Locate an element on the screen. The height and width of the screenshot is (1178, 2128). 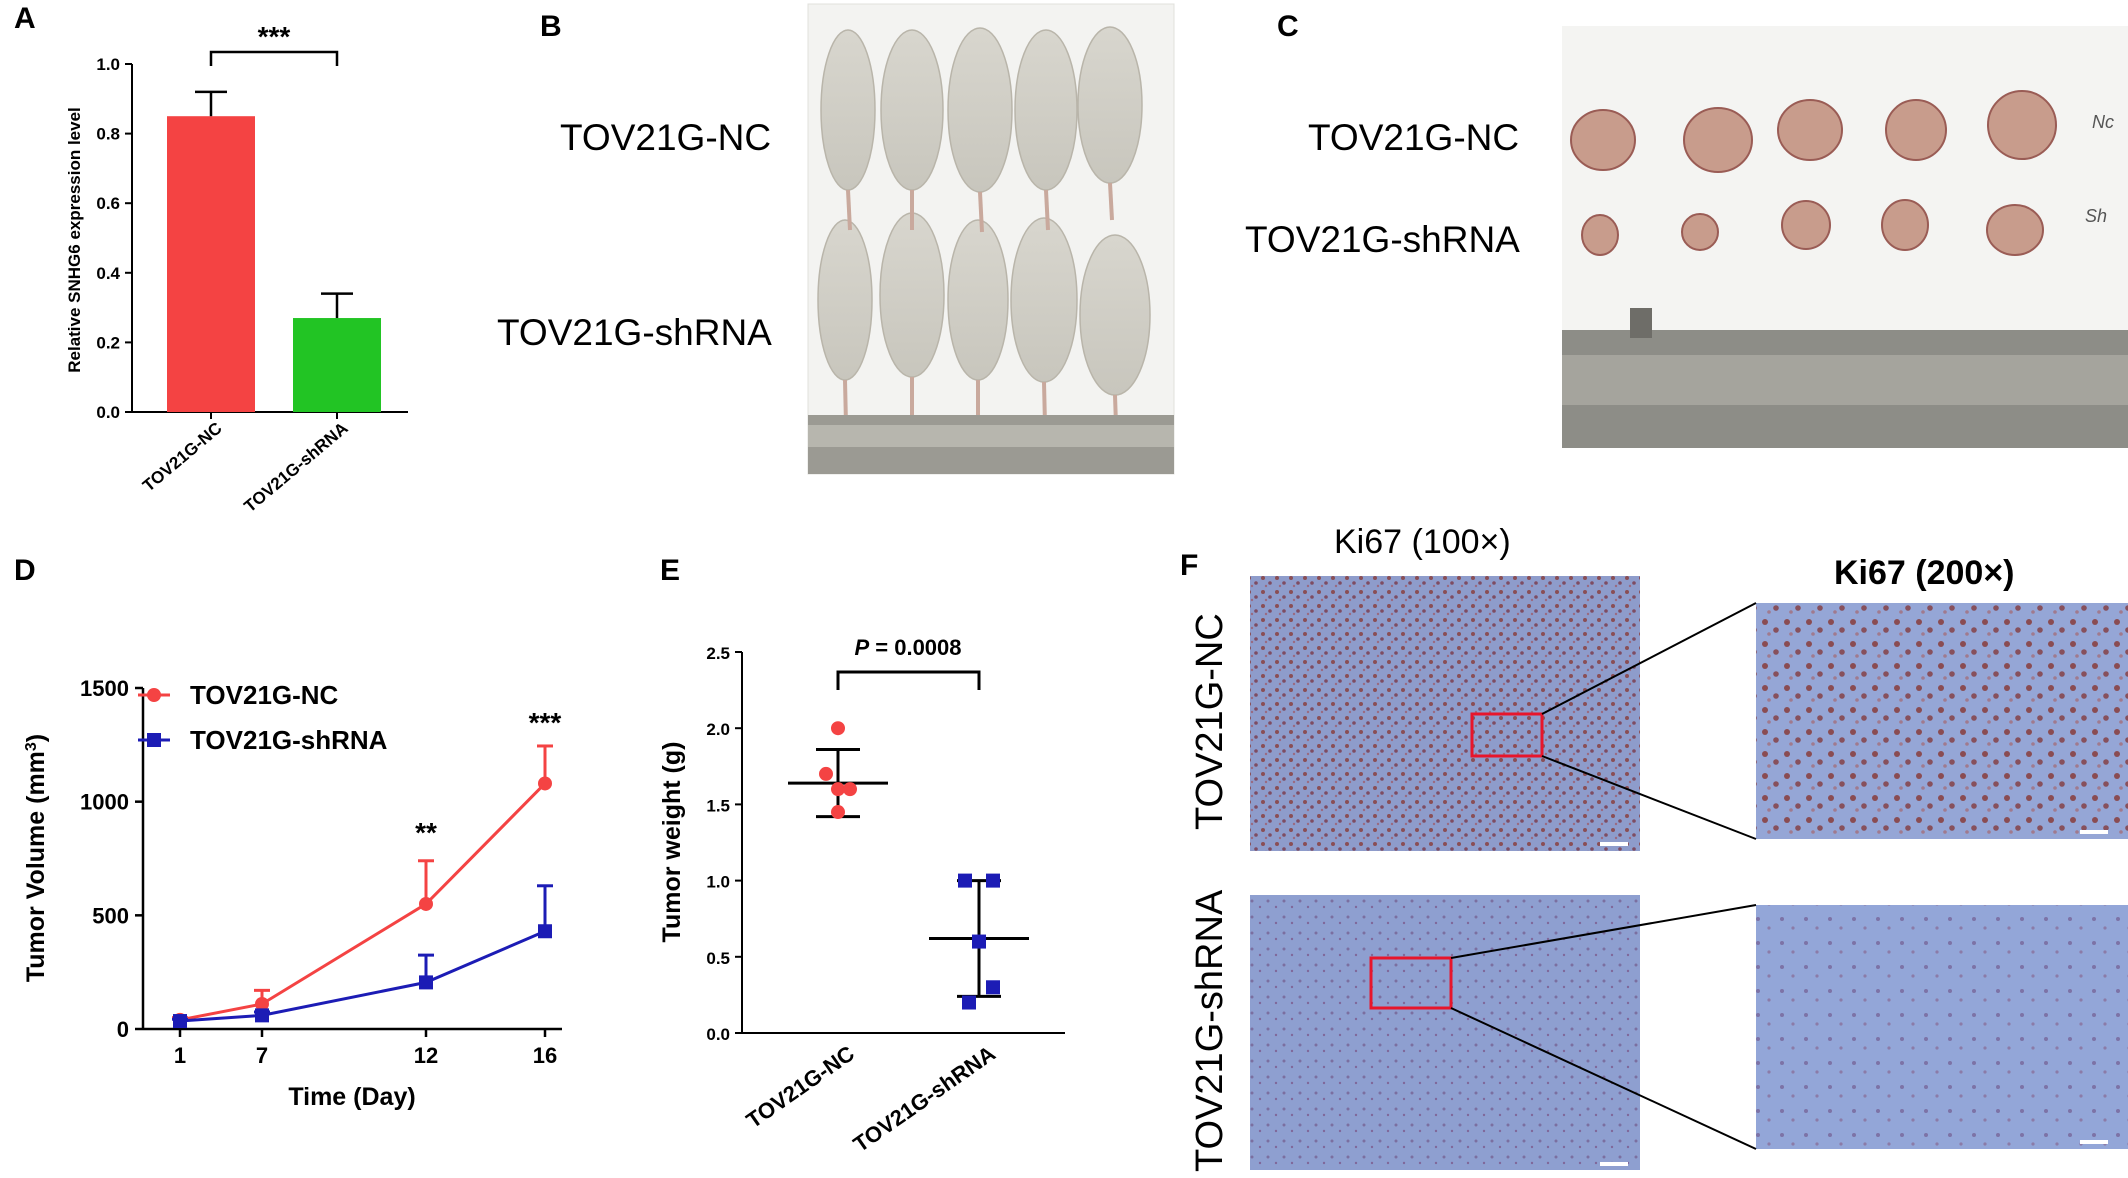
e-y-tick-label: 1.5 is located at coordinates (718, 805).